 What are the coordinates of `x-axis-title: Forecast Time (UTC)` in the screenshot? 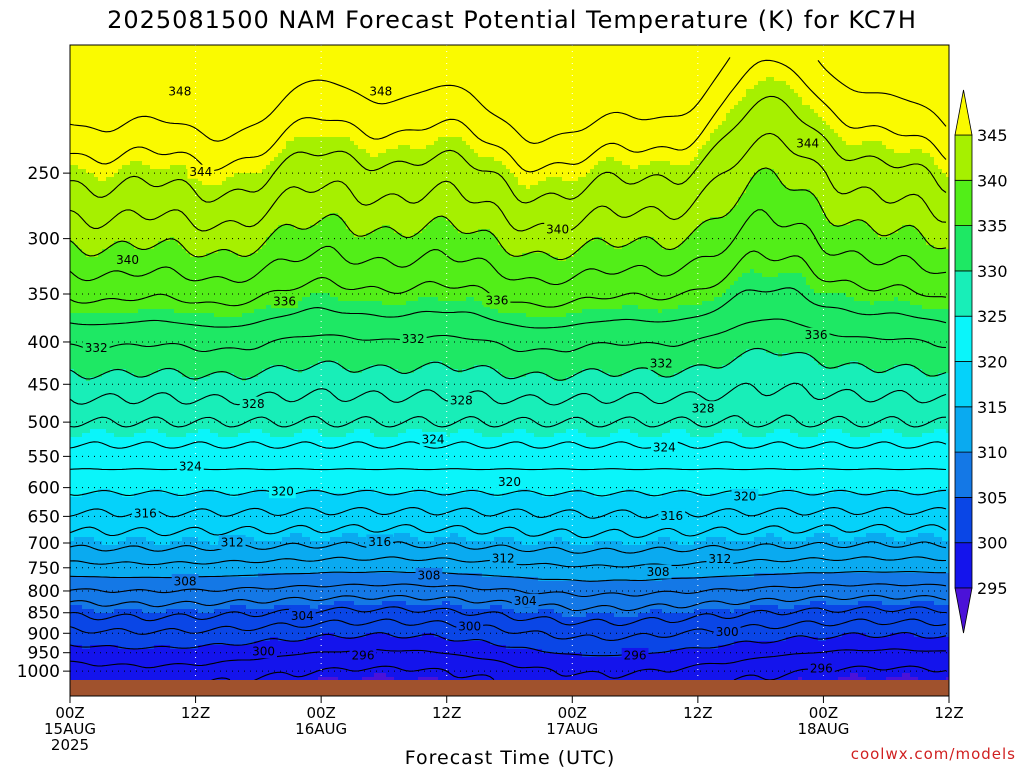 It's located at (510, 757).